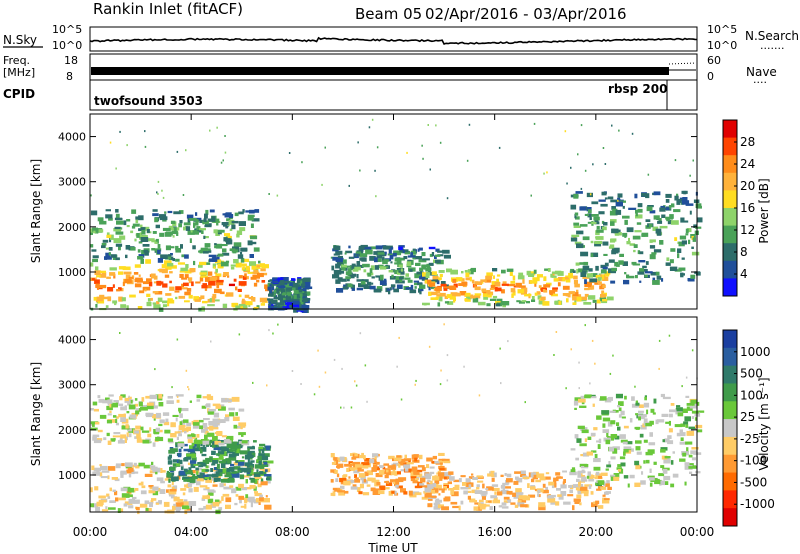 This screenshot has width=800, height=554. Describe the element at coordinates (376, 196) in the screenshot. I see `data-speck` at that location.